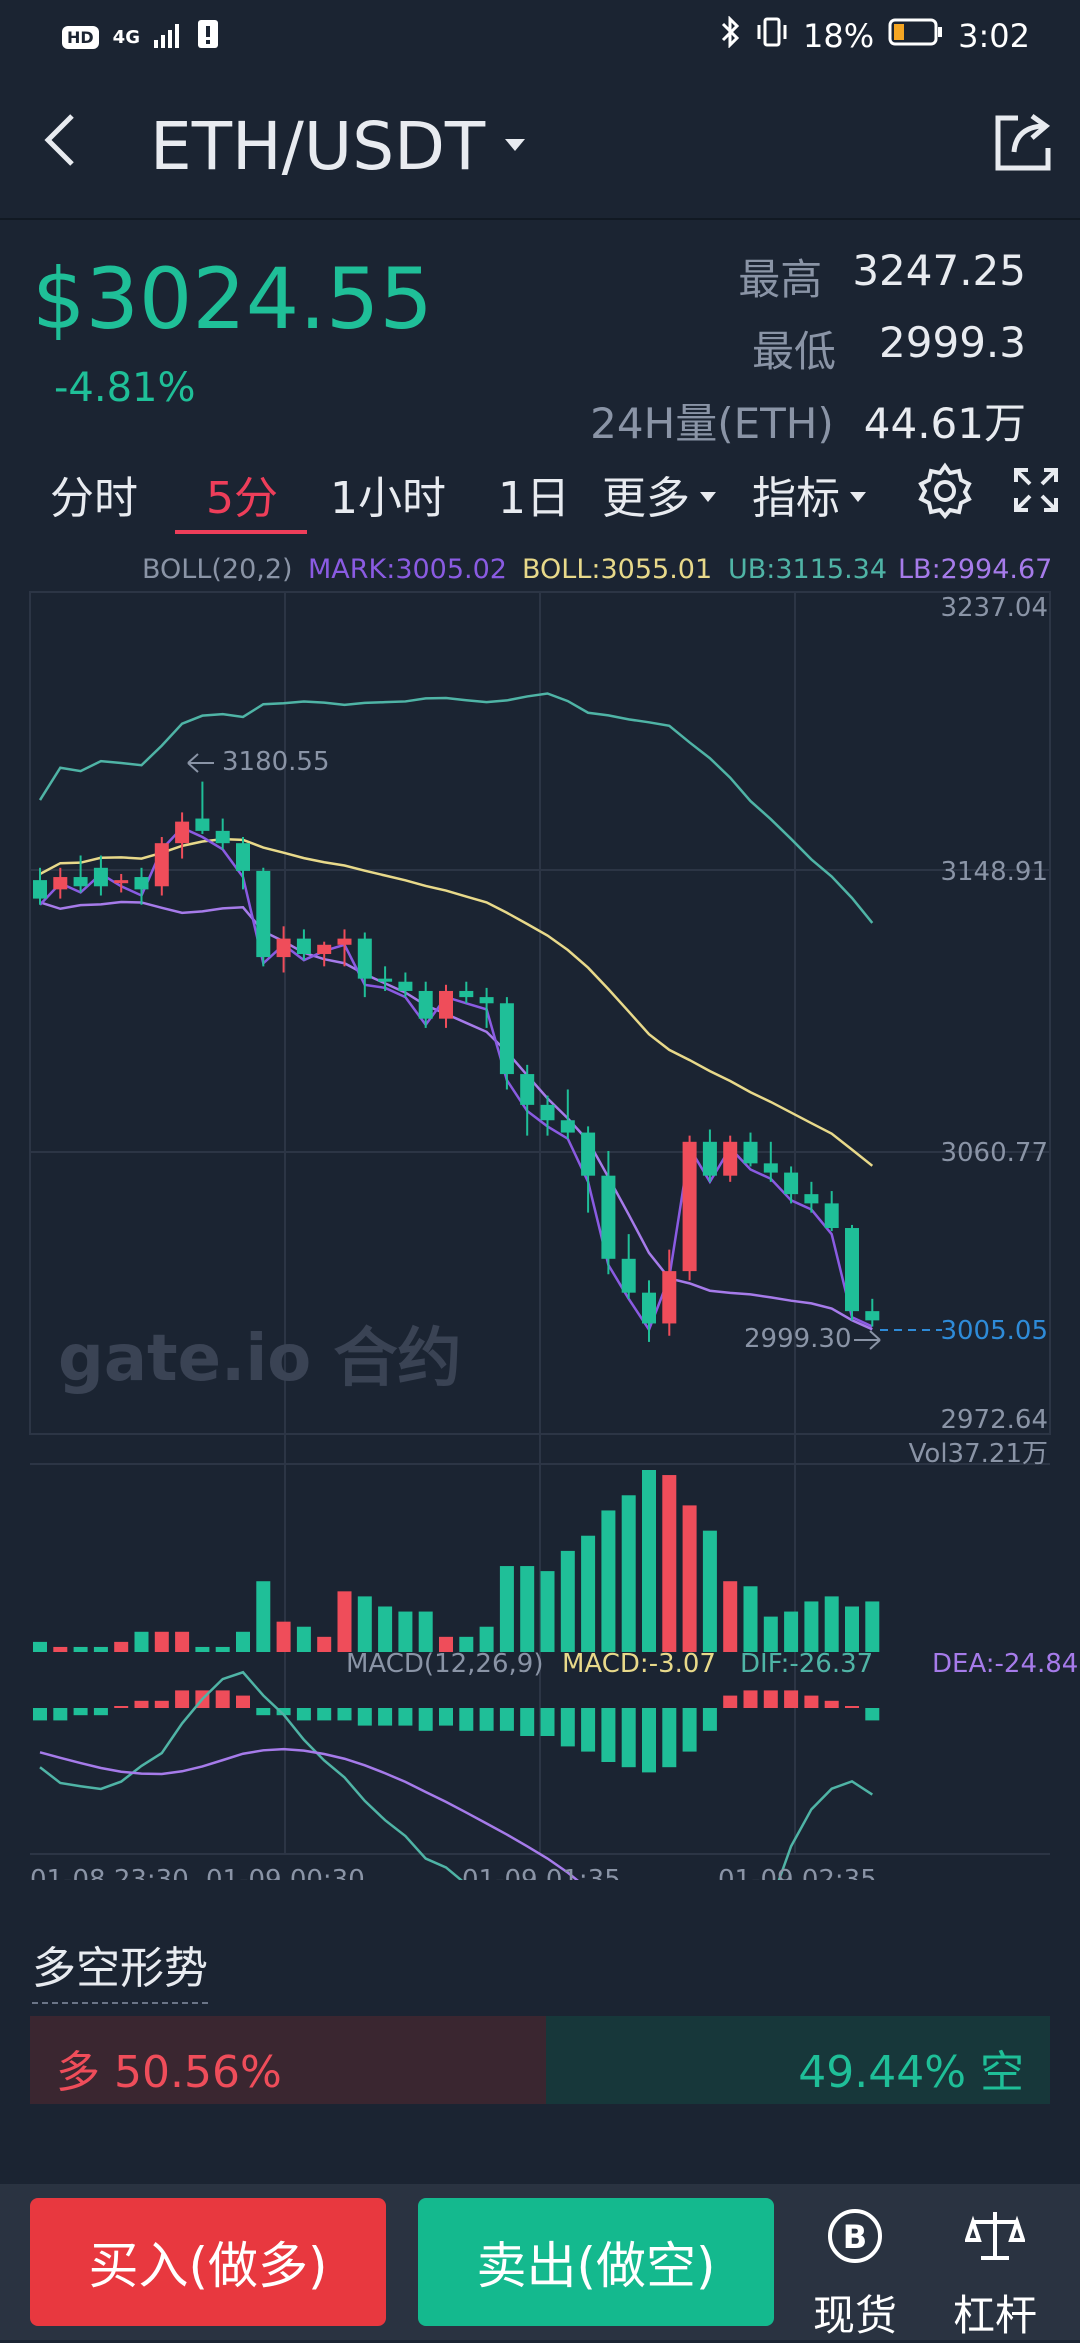 Image resolution: width=1080 pixels, height=2343 pixels. I want to click on back-arrow-icon, so click(59, 140).